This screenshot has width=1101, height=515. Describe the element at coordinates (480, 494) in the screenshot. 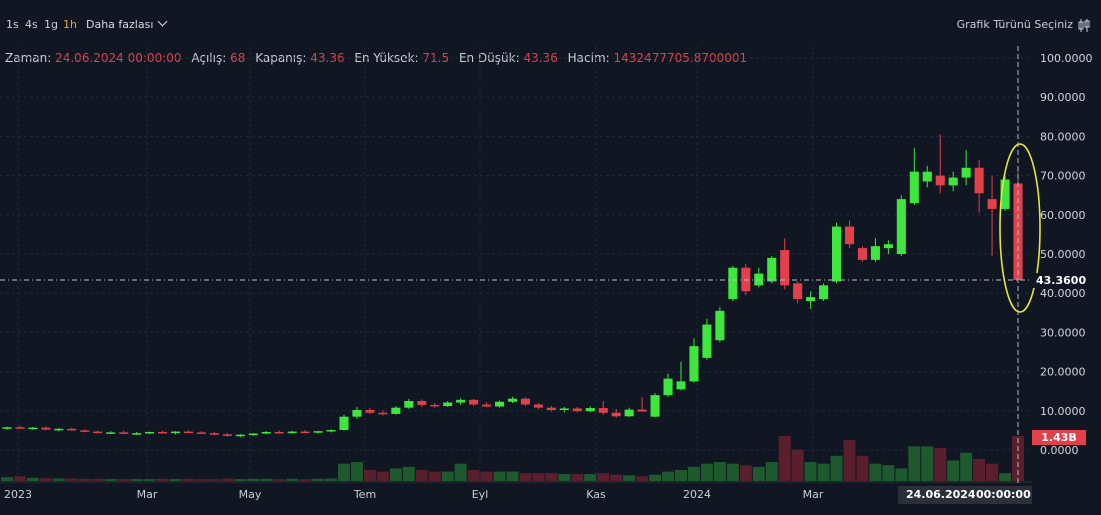

I see `x-tick-label: Eyl` at that location.